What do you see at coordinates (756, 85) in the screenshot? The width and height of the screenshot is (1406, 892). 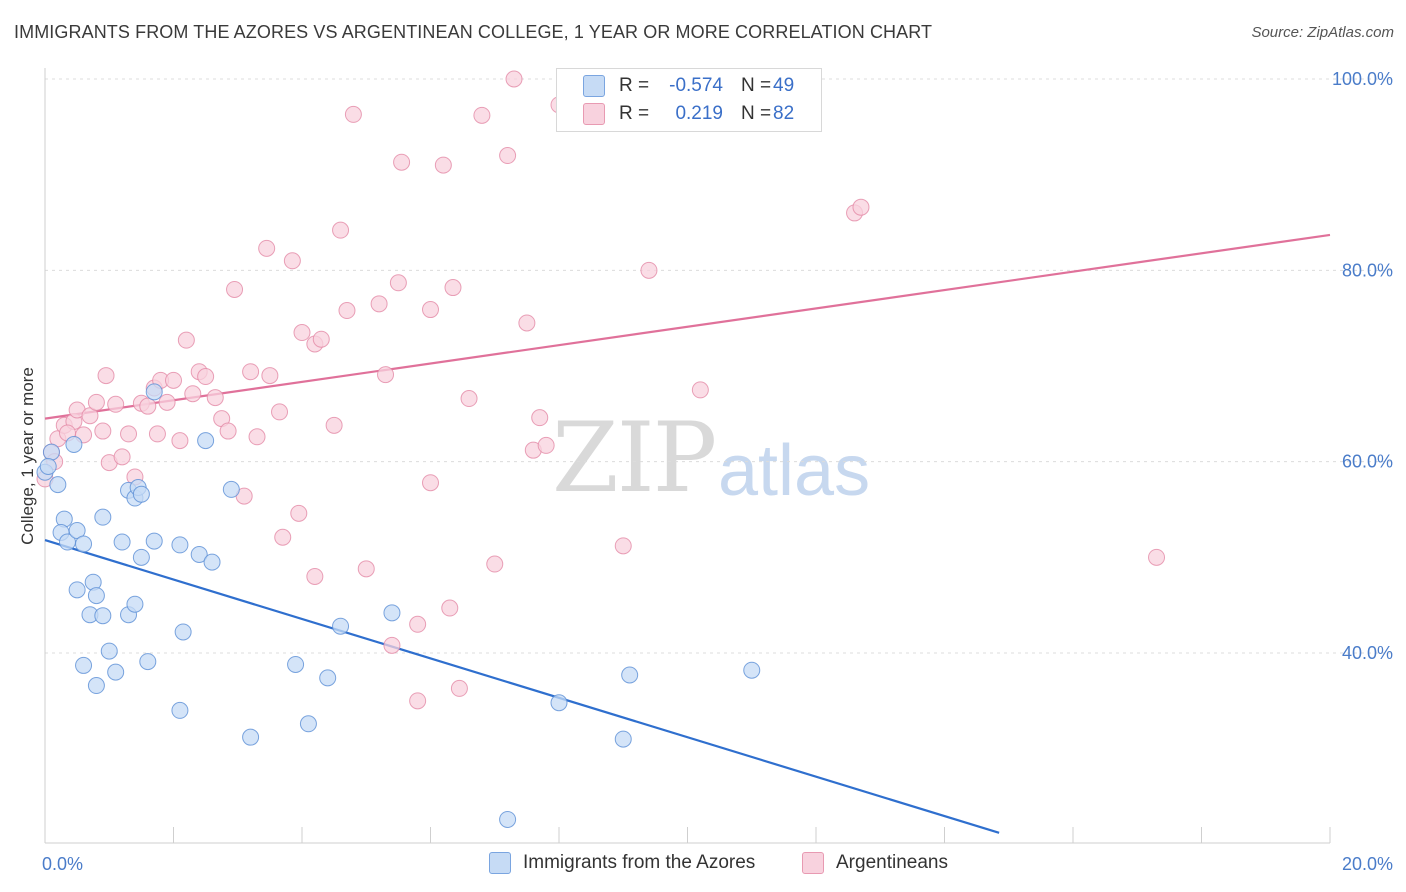 I see `legend-n-label: N =` at bounding box center [756, 85].